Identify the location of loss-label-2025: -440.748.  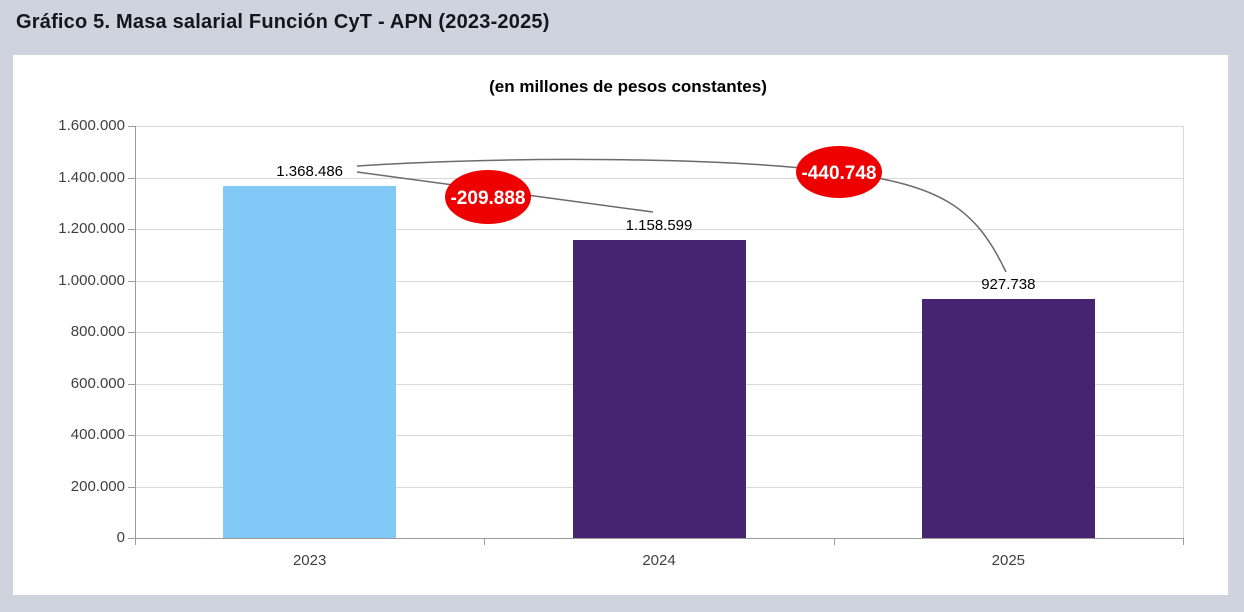
(838, 173).